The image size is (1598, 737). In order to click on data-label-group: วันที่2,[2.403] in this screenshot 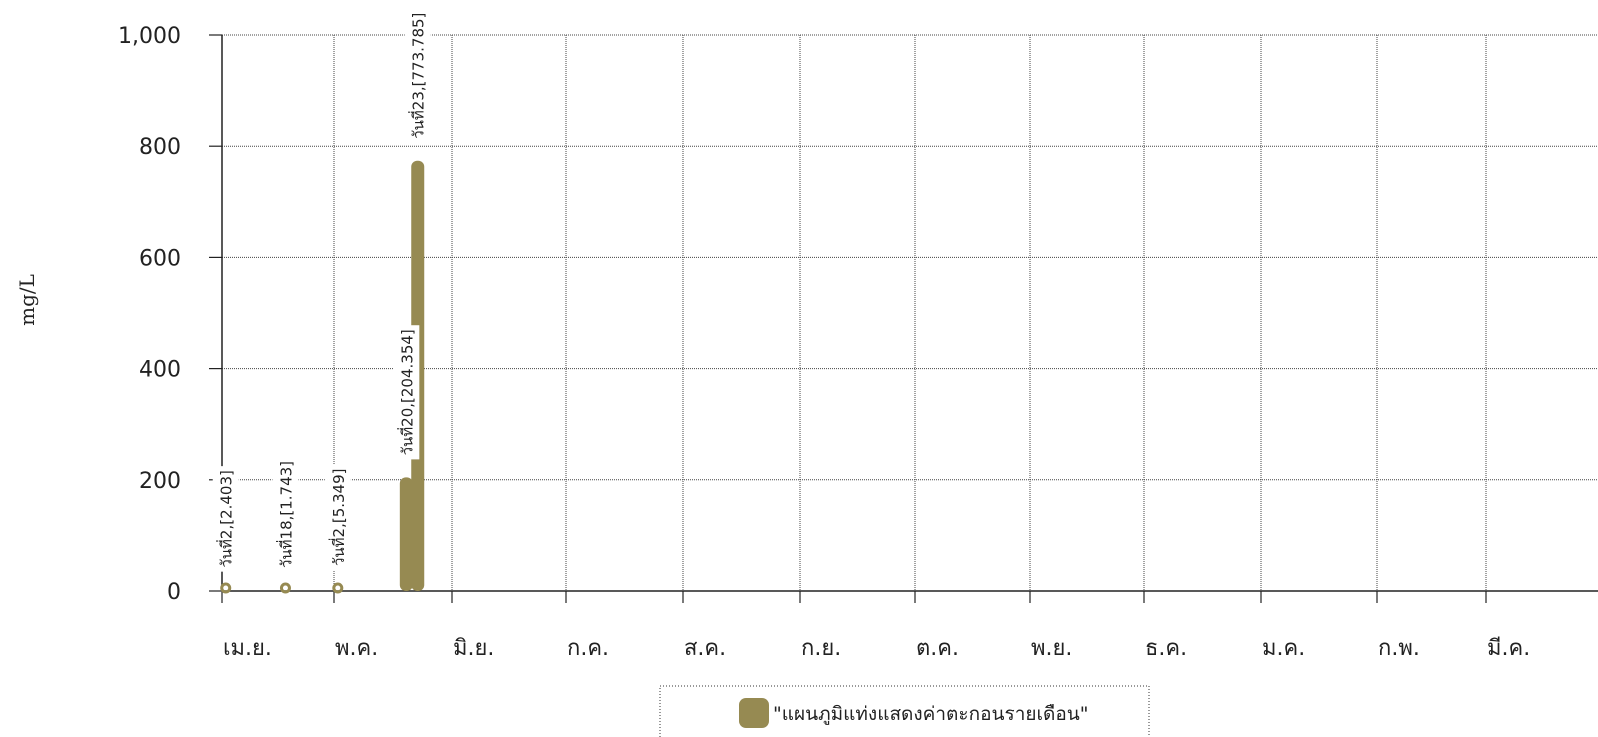, I will do `click(225, 519)`.